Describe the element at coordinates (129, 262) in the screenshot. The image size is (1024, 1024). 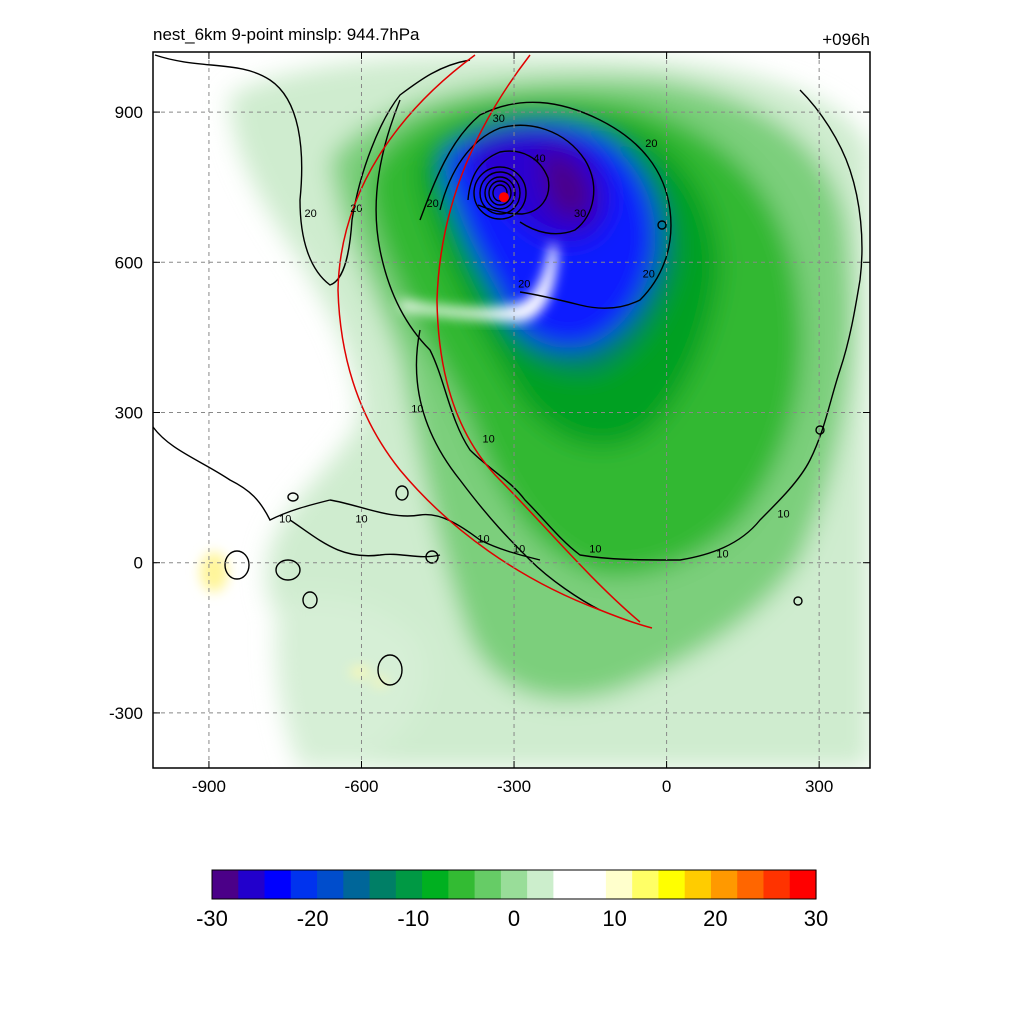
I see `y-tick-label: 600` at that location.